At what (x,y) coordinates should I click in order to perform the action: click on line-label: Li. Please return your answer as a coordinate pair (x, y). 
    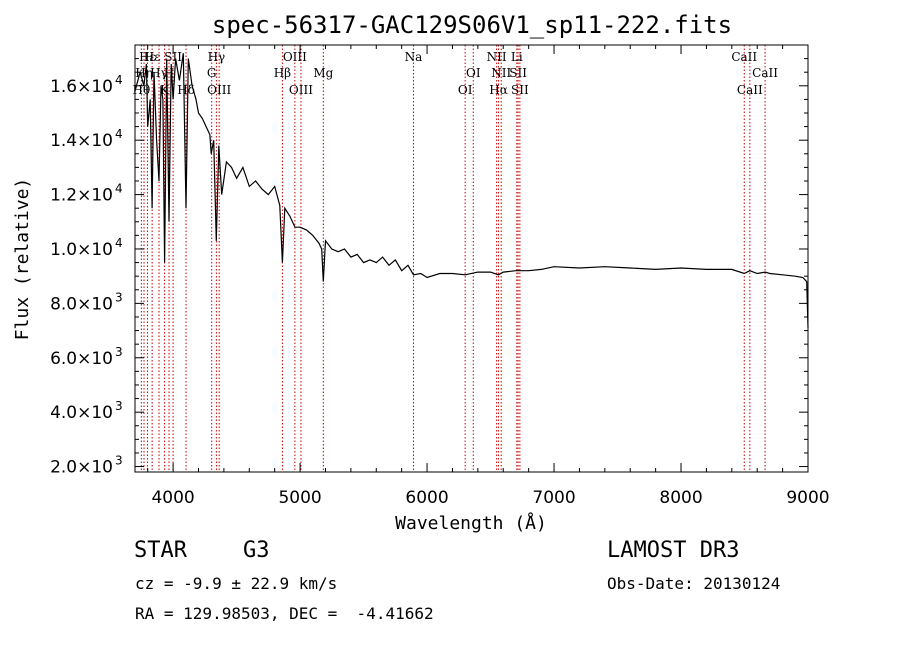
    Looking at the image, I should click on (517, 57).